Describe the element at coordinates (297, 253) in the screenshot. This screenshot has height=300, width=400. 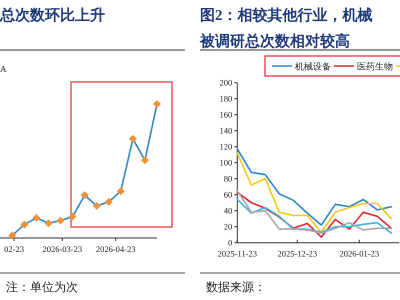
I see `x-tick-label: 2025-12-23` at that location.